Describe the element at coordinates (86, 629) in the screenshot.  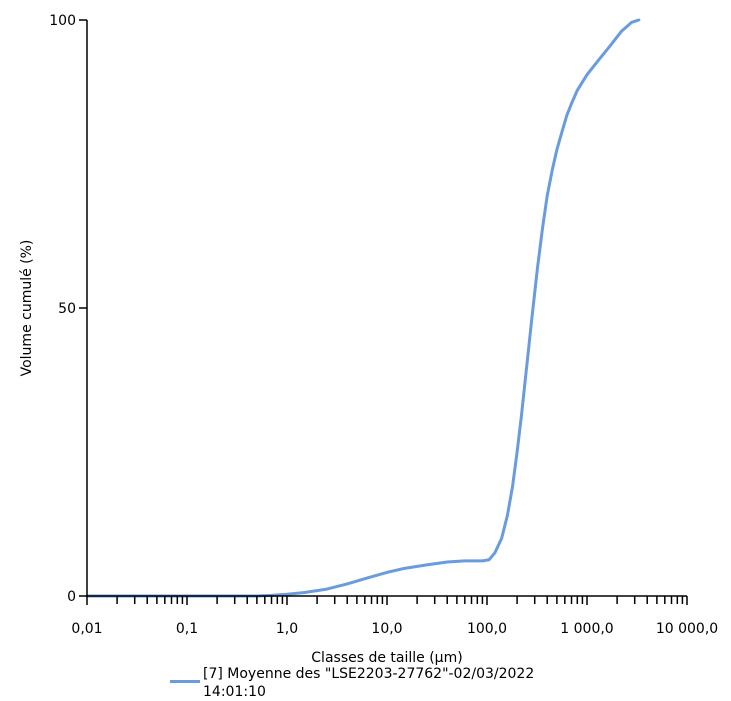
I see `x-tick-label: 0,01` at that location.